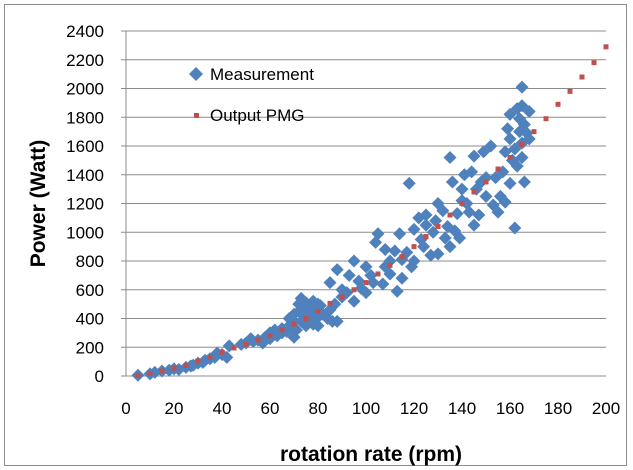 The width and height of the screenshot is (633, 470). I want to click on x-tick-label-60: 60, so click(270, 408).